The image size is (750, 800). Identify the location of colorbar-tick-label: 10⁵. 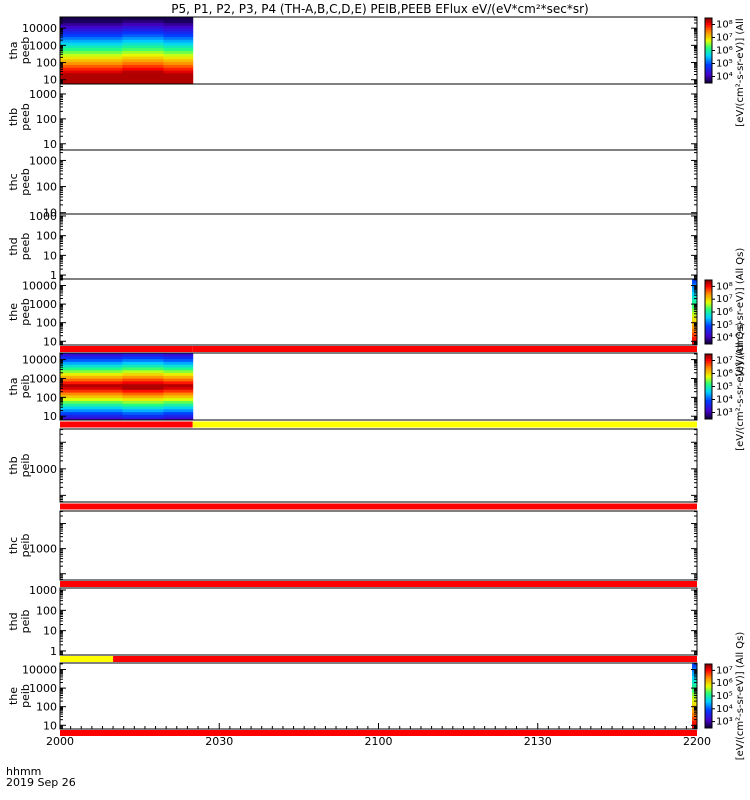
(724, 387).